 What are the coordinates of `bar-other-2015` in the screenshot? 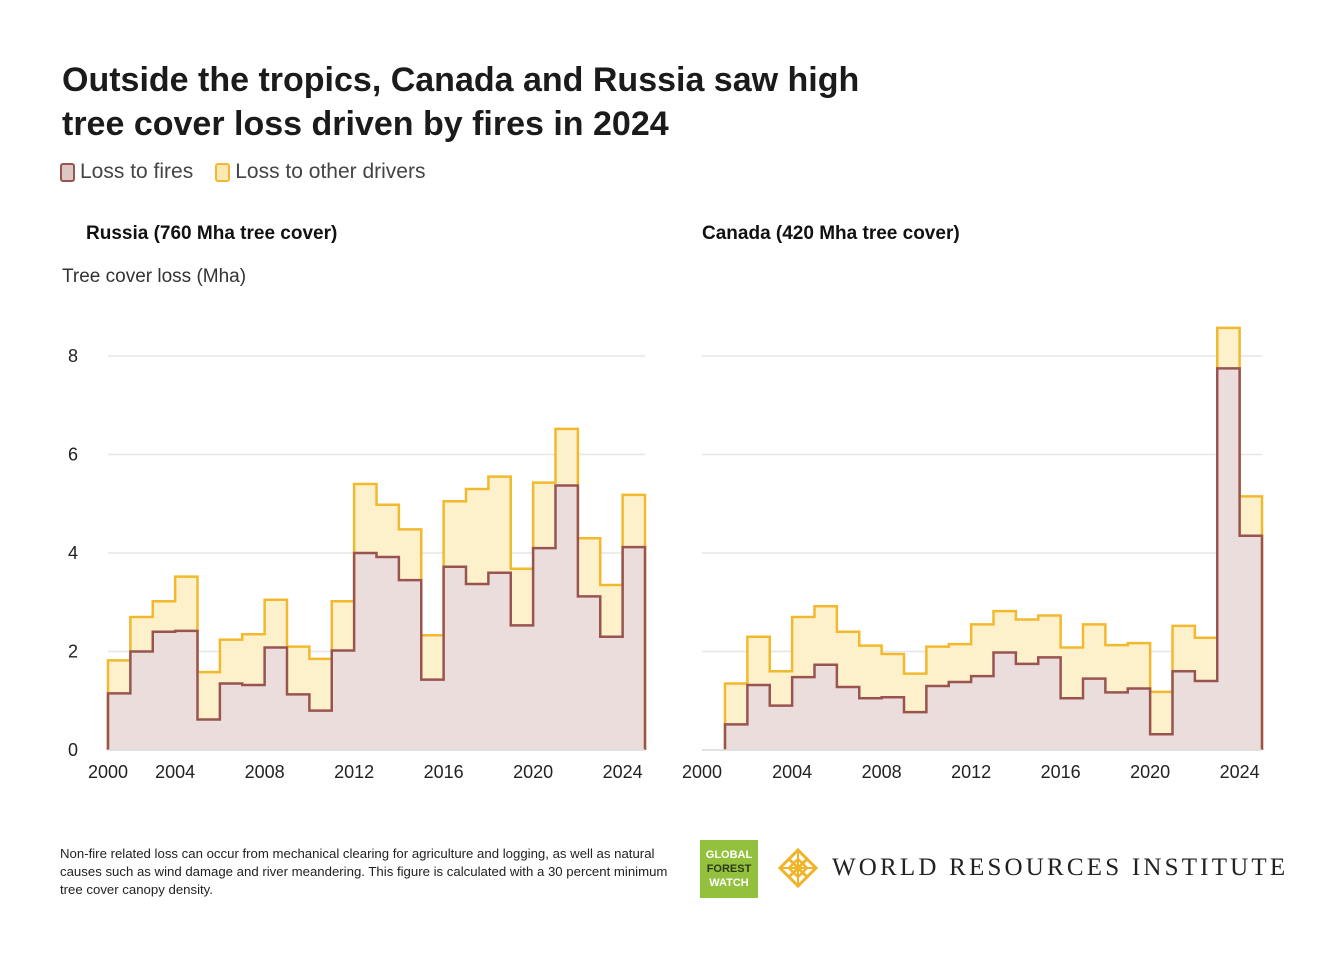 It's located at (1050, 636).